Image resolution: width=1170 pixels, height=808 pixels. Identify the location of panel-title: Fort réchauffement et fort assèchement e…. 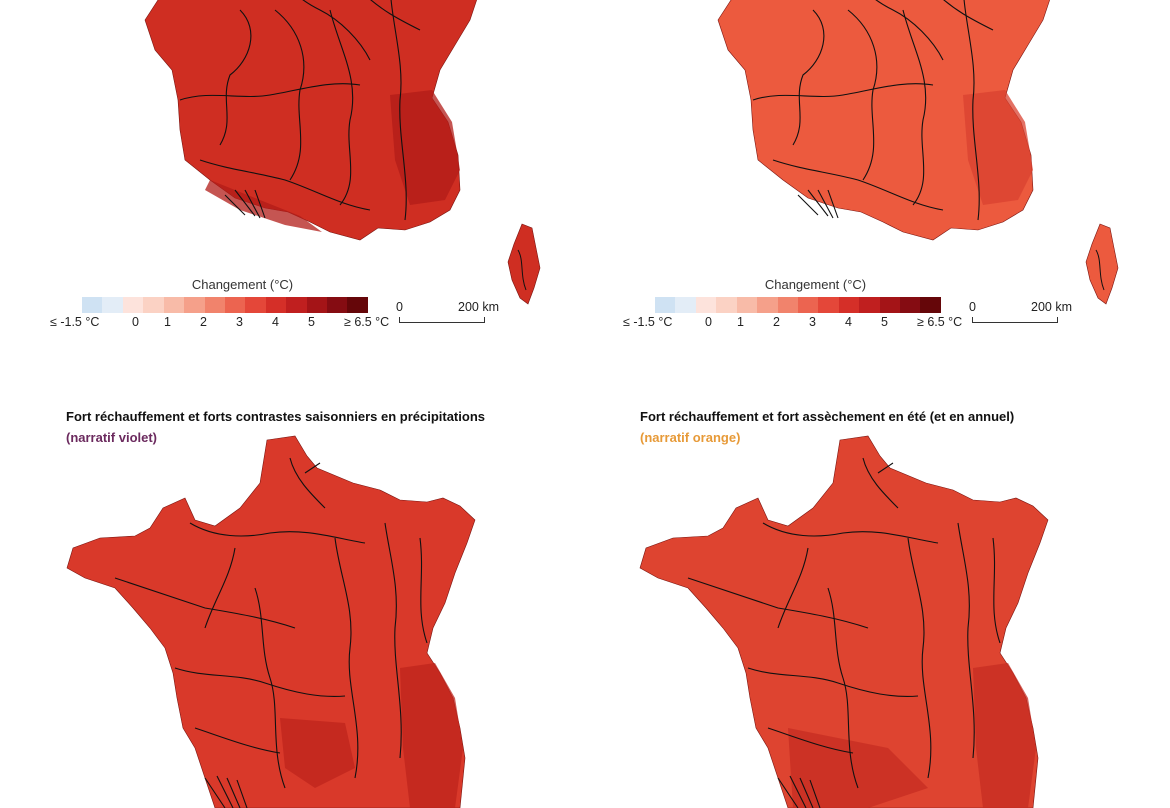
(827, 416).